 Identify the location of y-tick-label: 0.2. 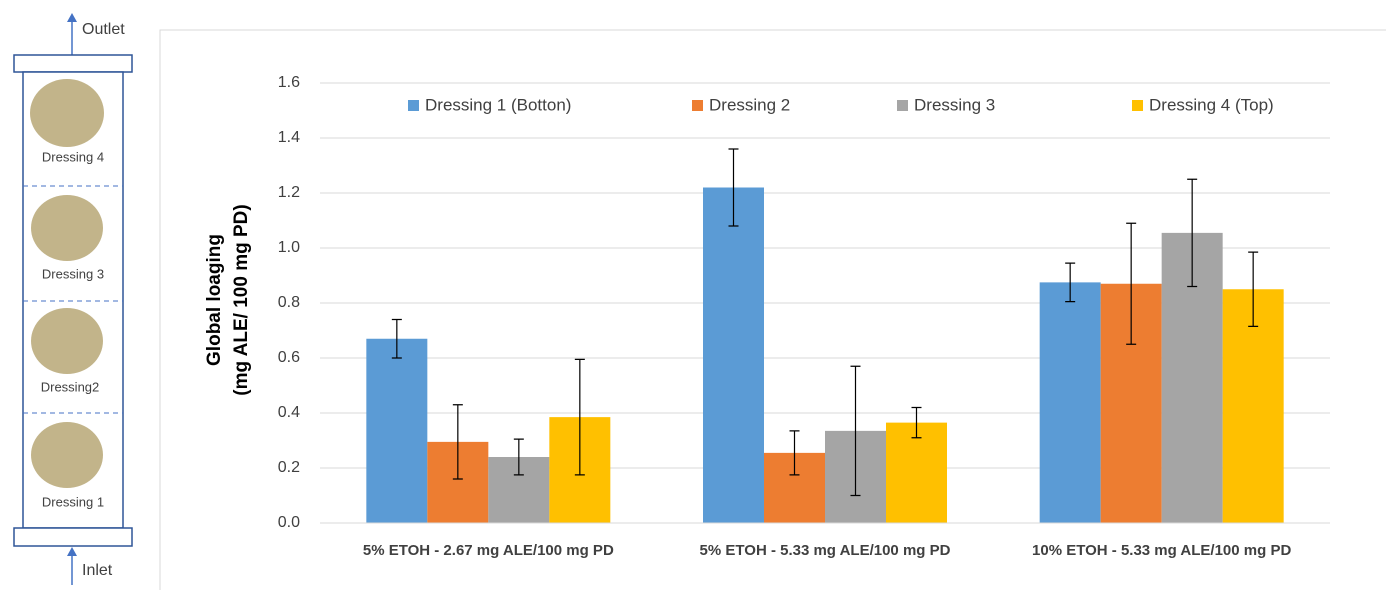
(289, 467).